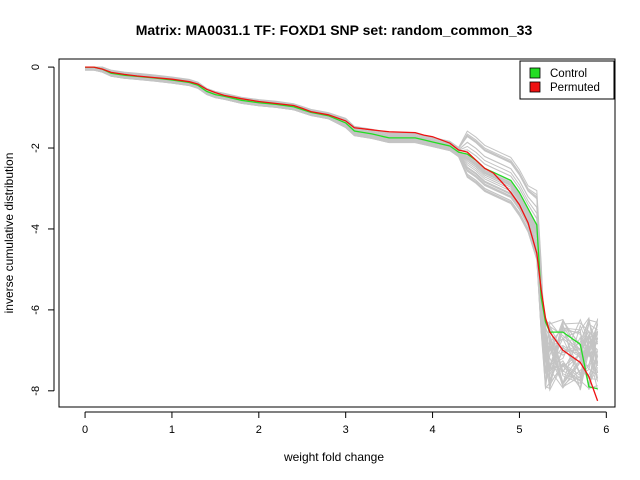  Describe the element at coordinates (568, 74) in the screenshot. I see `legend-label: Control` at that location.